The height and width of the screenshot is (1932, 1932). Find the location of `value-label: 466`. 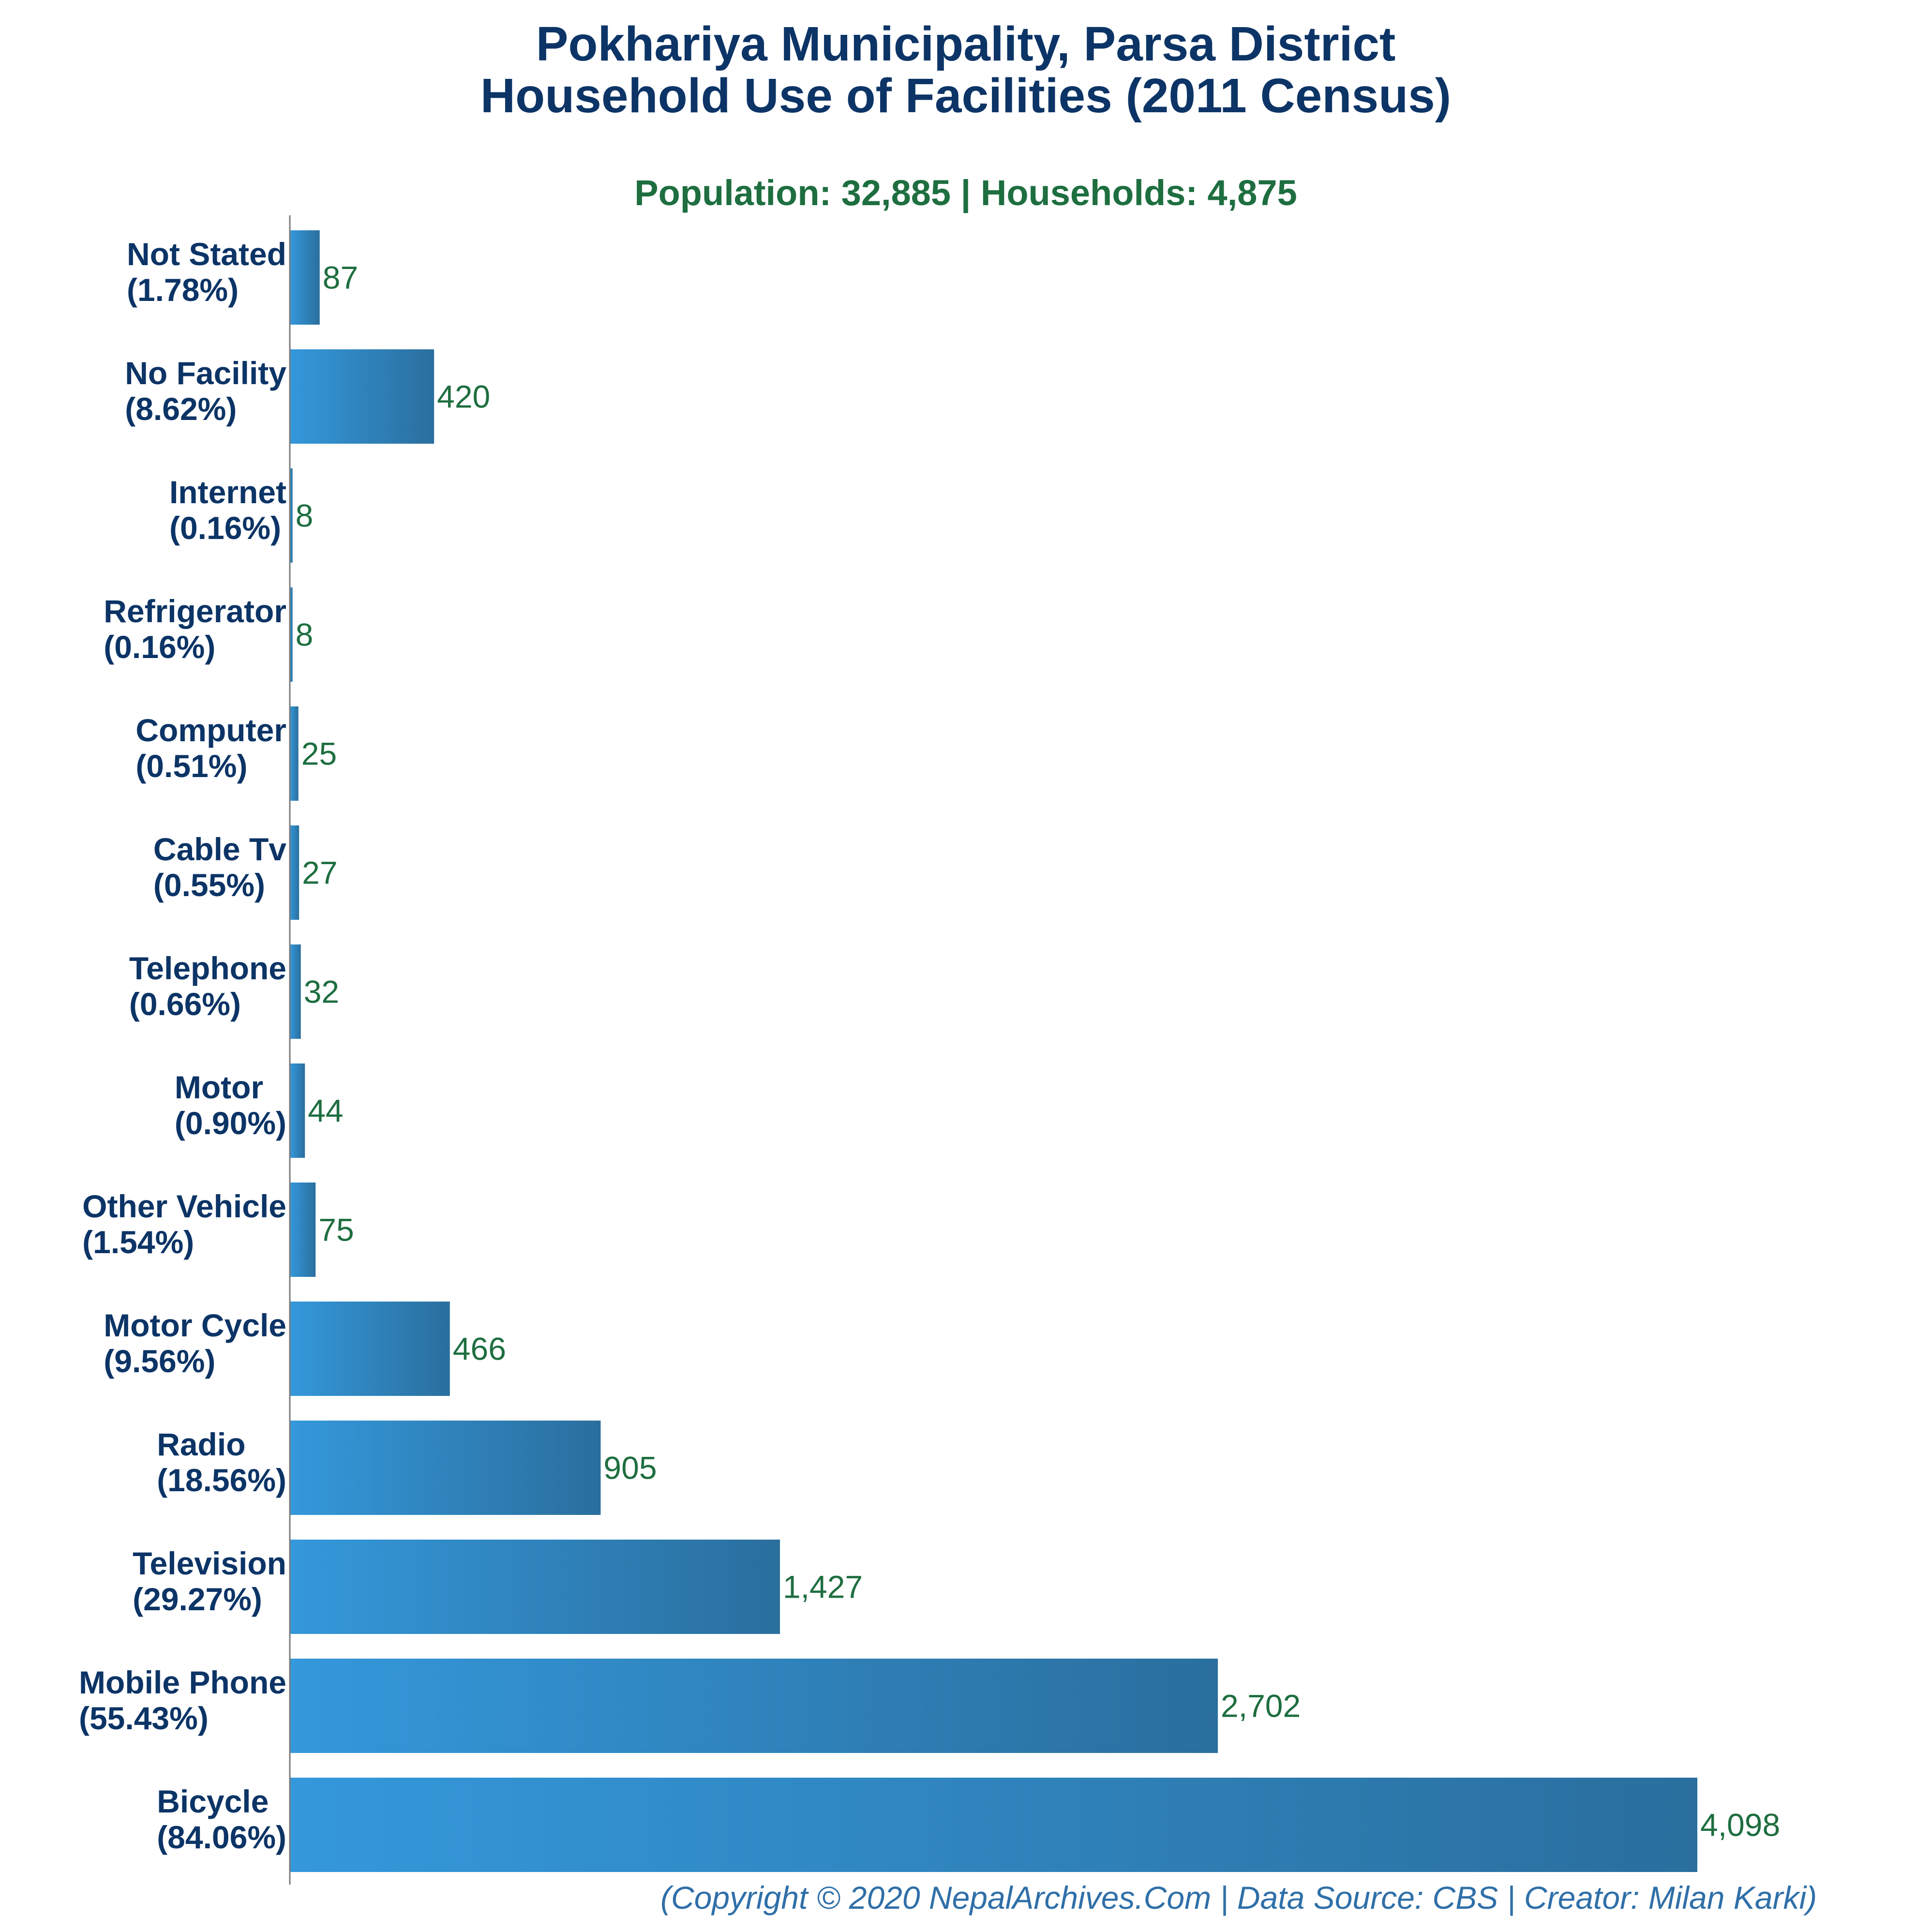

value-label: 466 is located at coordinates (479, 1349).